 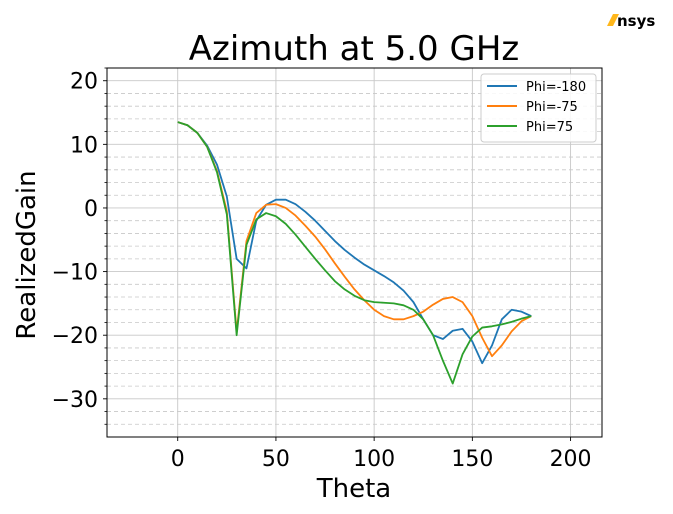 I want to click on x-tick-label: 200, so click(x=571, y=459).